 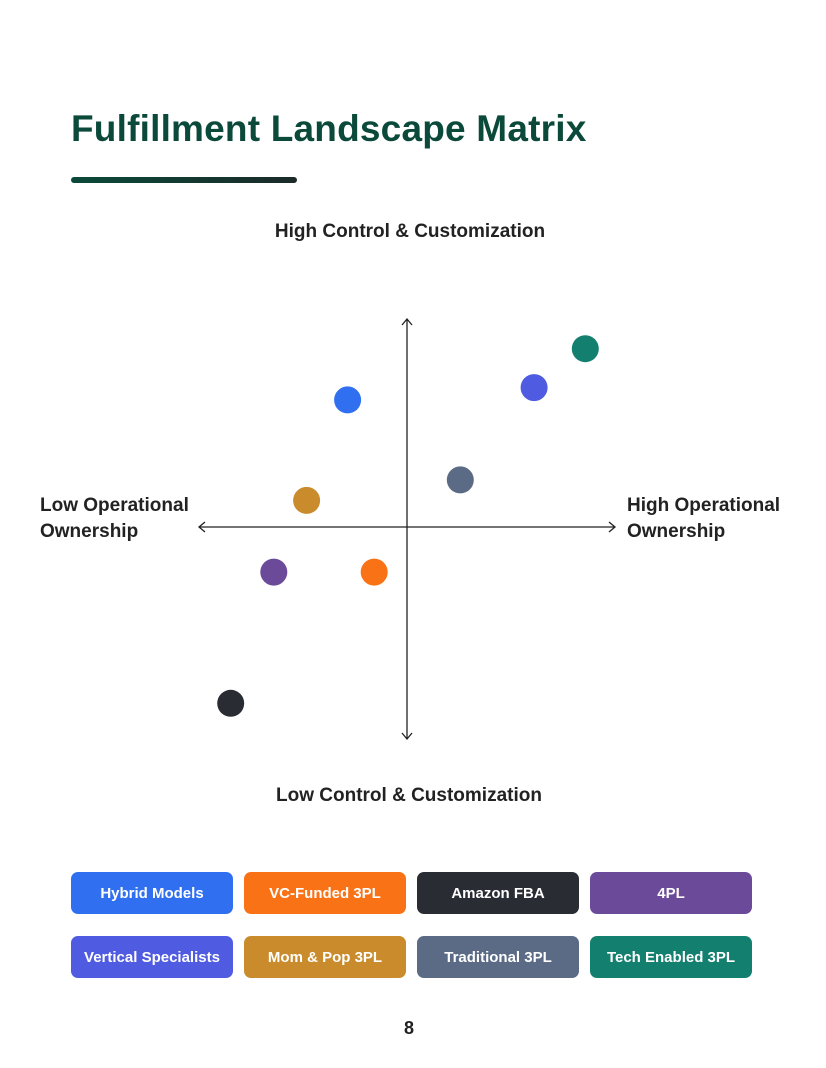 I want to click on point-tech-enabled-3pl, so click(x=585, y=349).